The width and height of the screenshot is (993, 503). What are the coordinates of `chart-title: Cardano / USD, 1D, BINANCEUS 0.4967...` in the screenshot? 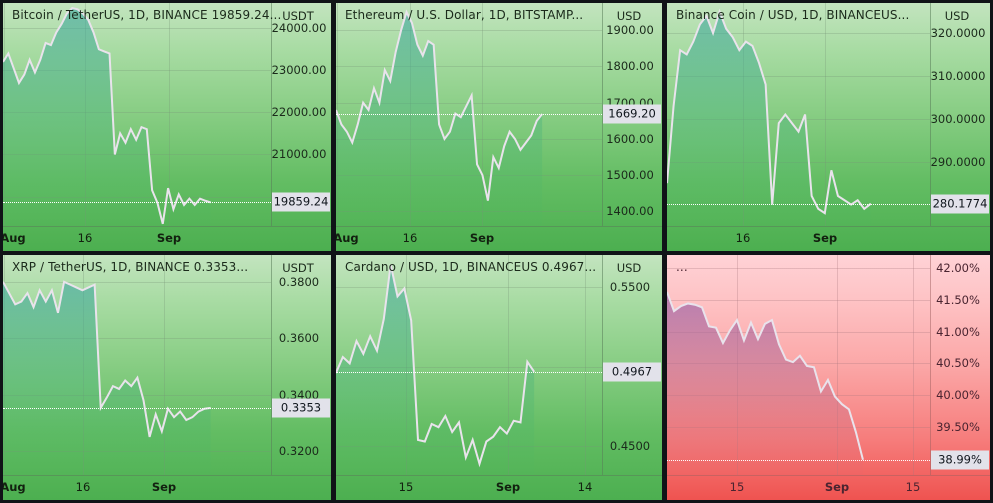 It's located at (471, 267).